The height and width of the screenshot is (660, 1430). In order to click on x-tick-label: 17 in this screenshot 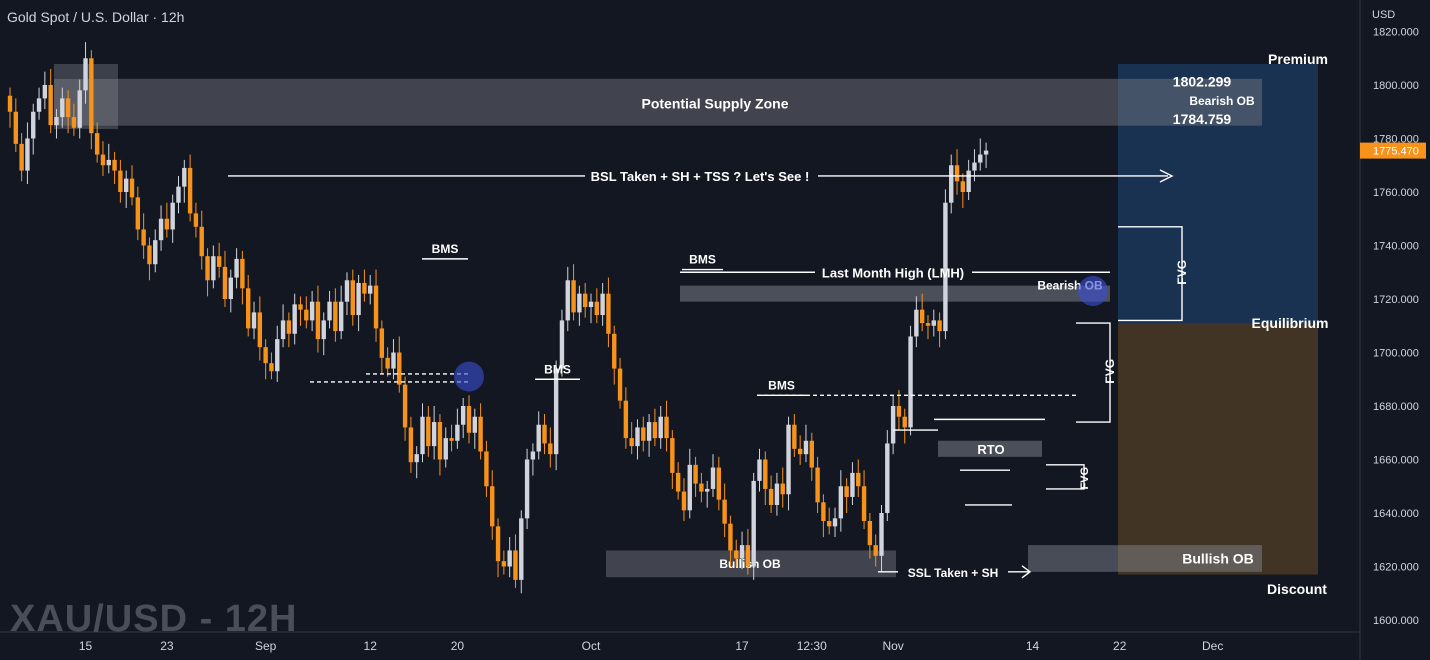, I will do `click(742, 646)`.